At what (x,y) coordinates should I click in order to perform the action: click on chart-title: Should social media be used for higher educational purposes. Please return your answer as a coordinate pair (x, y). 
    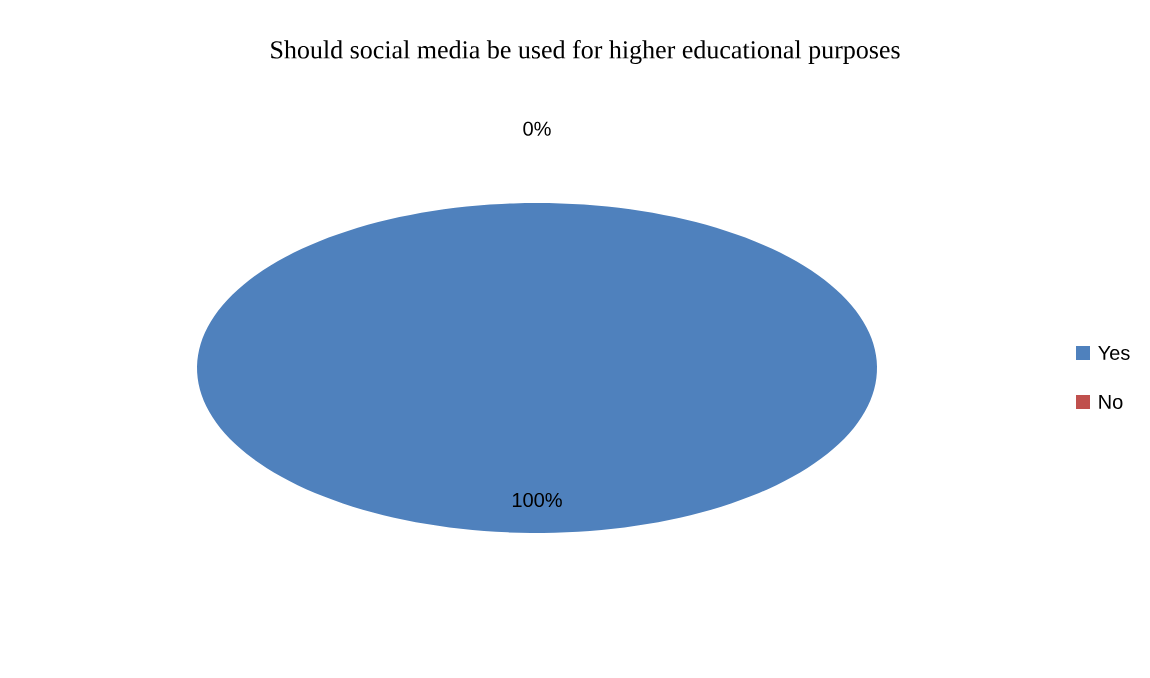
    Looking at the image, I should click on (585, 52).